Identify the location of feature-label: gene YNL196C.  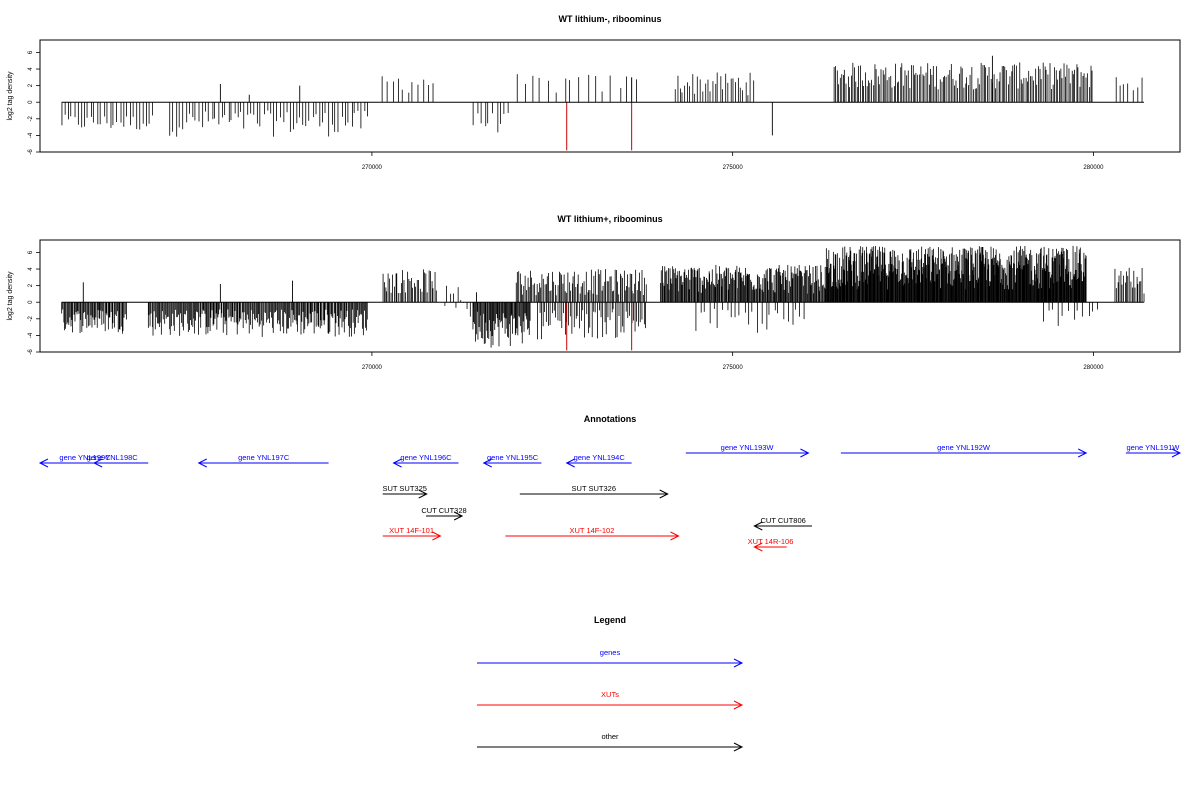
(426, 457).